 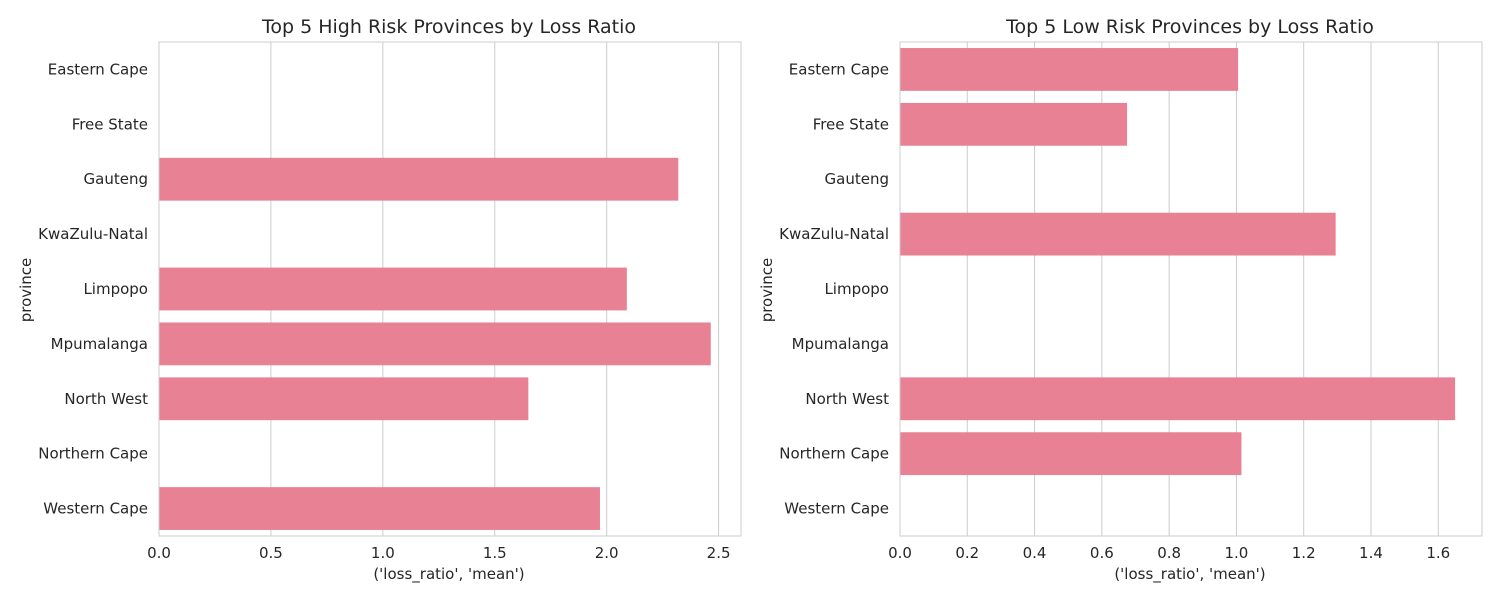 What do you see at coordinates (967, 553) in the screenshot?
I see `x-tick-label: 0.2` at bounding box center [967, 553].